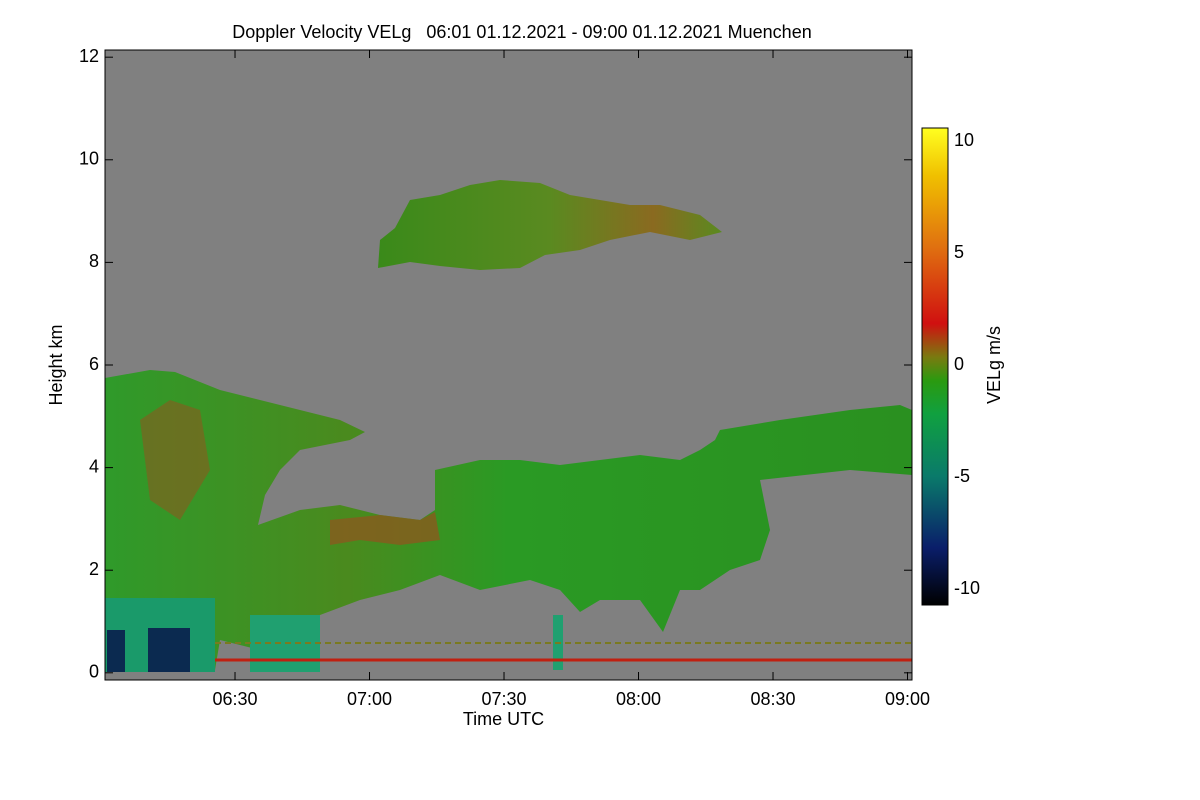 This screenshot has height=800, width=1200. I want to click on colorbar-tick-label: -5, so click(962, 476).